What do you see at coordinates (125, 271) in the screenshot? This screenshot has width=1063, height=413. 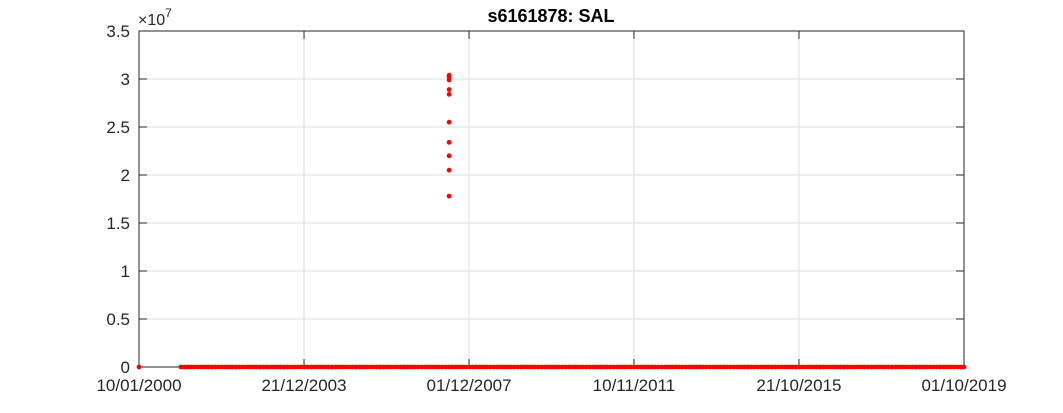 I see `y-tick-label: 1` at bounding box center [125, 271].